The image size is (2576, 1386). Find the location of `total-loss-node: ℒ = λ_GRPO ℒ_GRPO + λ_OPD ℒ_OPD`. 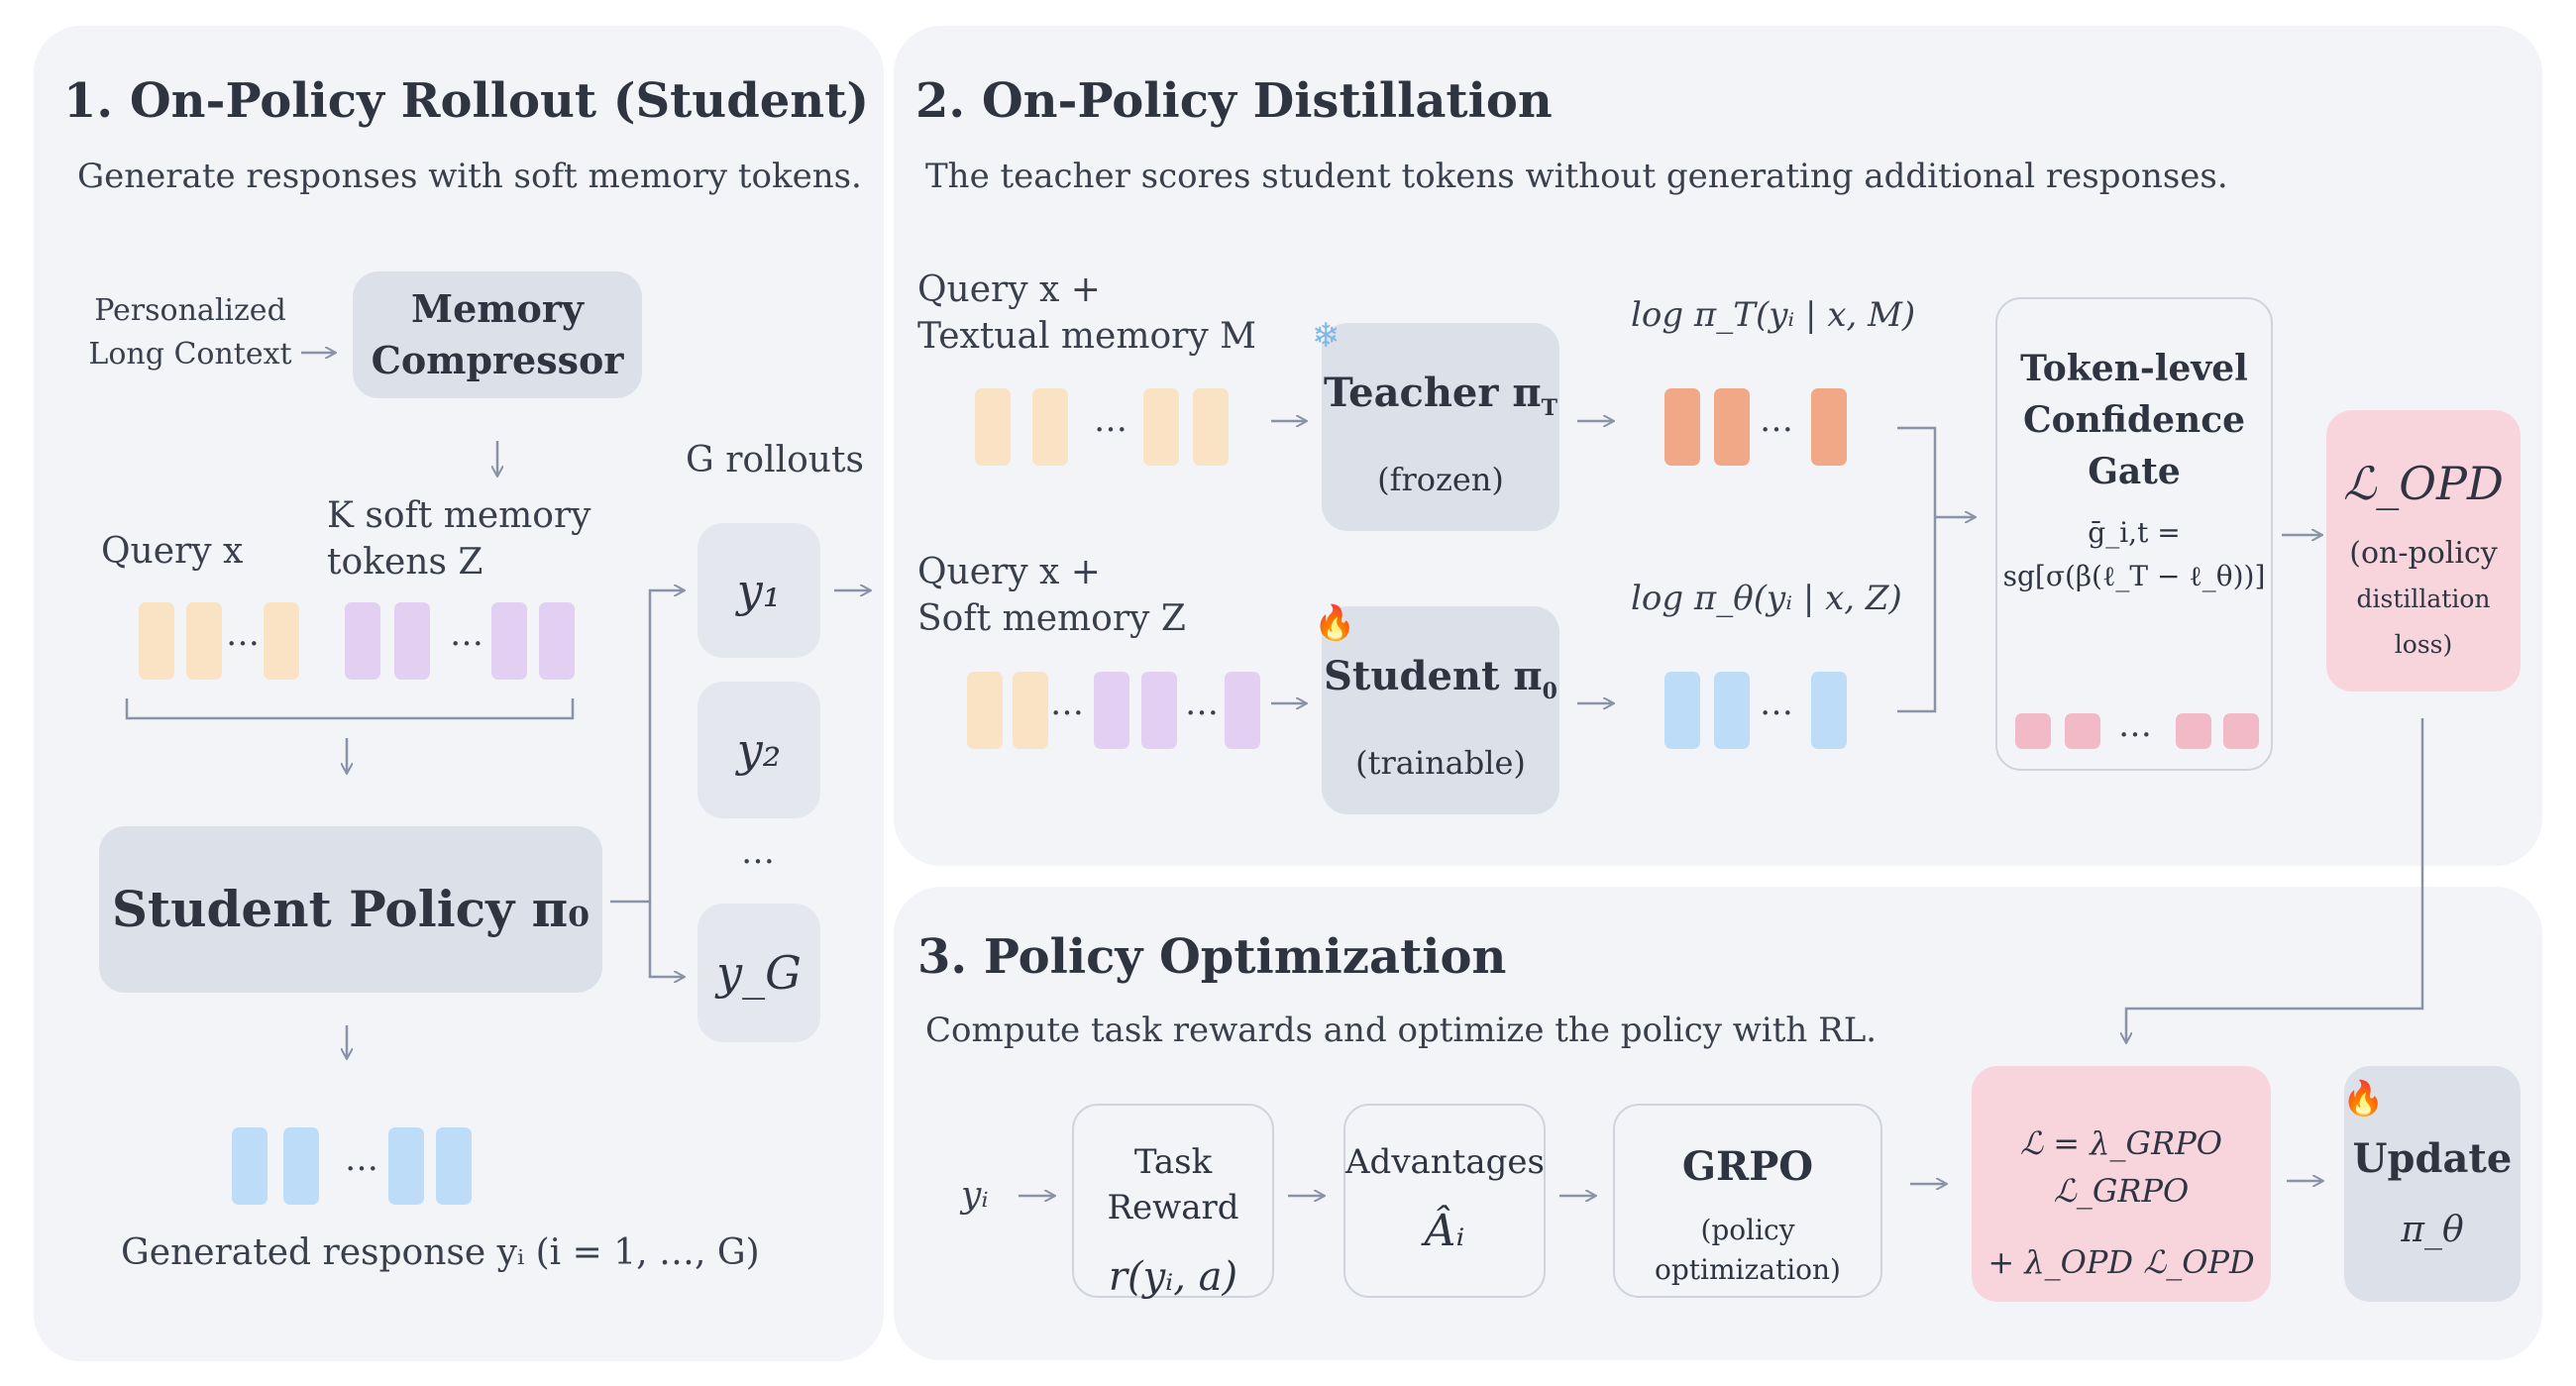

total-loss-node: ℒ = λ_GRPO ℒ_GRPO + λ_OPD ℒ_OPD is located at coordinates (2121, 1184).